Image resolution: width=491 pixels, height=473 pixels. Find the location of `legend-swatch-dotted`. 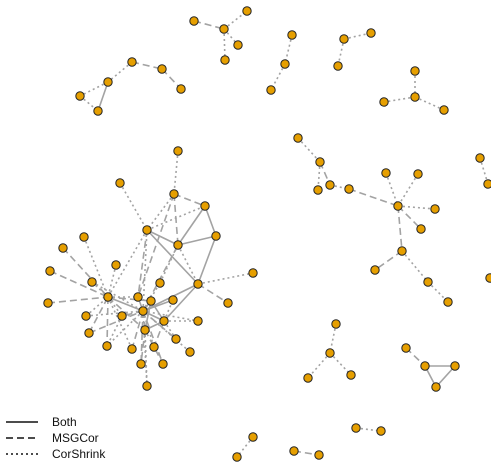

legend-swatch-dotted is located at coordinates (23, 454).